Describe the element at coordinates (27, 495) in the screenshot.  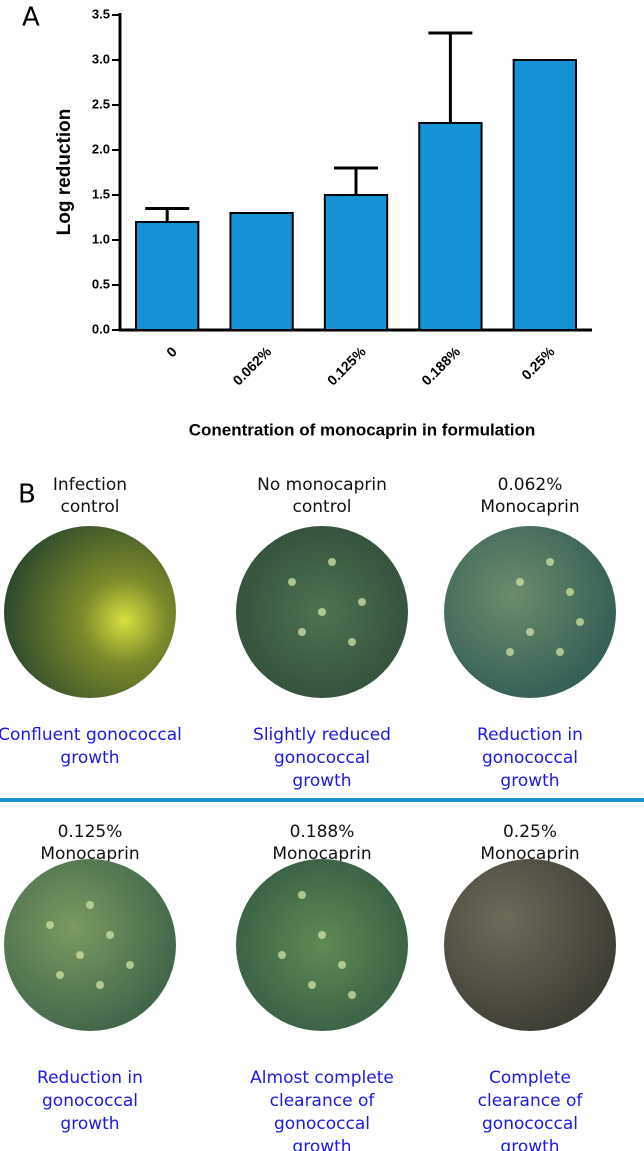
I see `panel-label: B` at that location.